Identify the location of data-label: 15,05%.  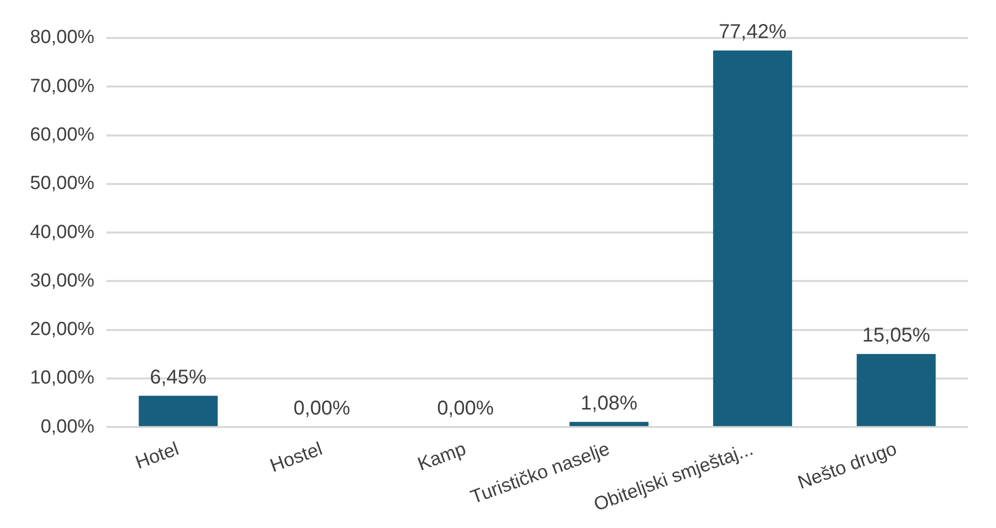
(896, 335).